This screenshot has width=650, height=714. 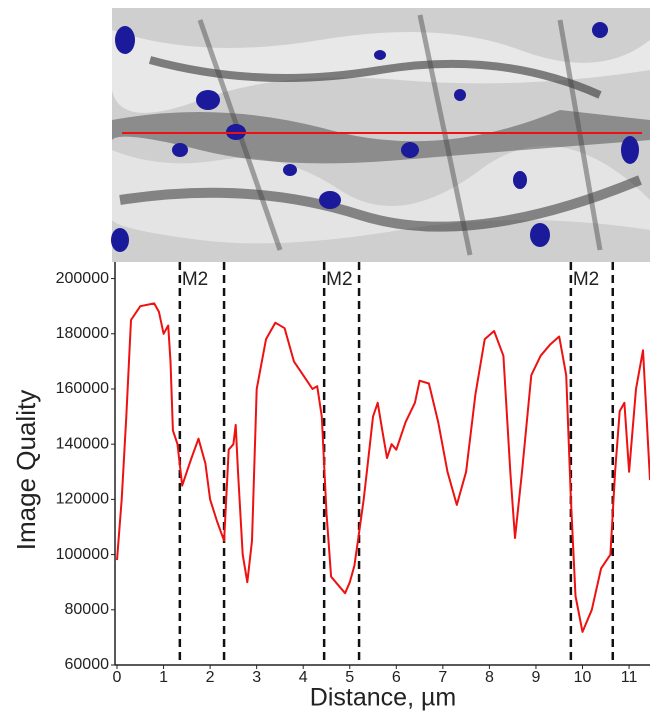 I want to click on y-tick-label: 120000, so click(x=82, y=499).